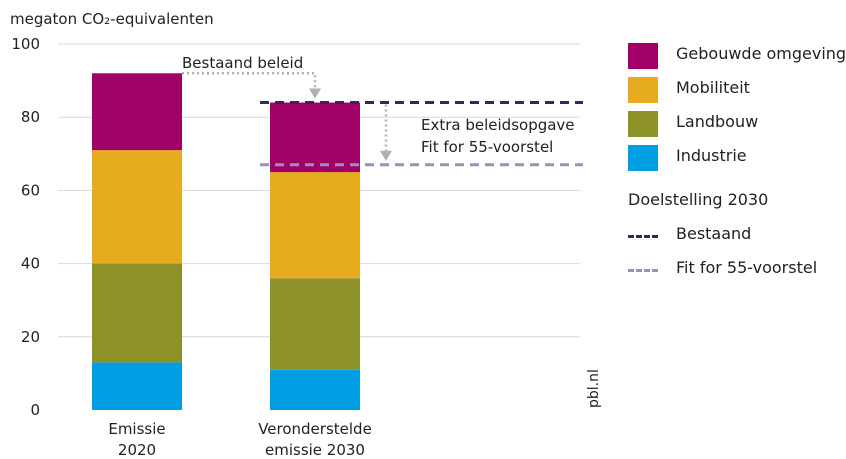 The width and height of the screenshot is (846, 459). Describe the element at coordinates (137, 450) in the screenshot. I see `x-tick-label: 2020` at that location.